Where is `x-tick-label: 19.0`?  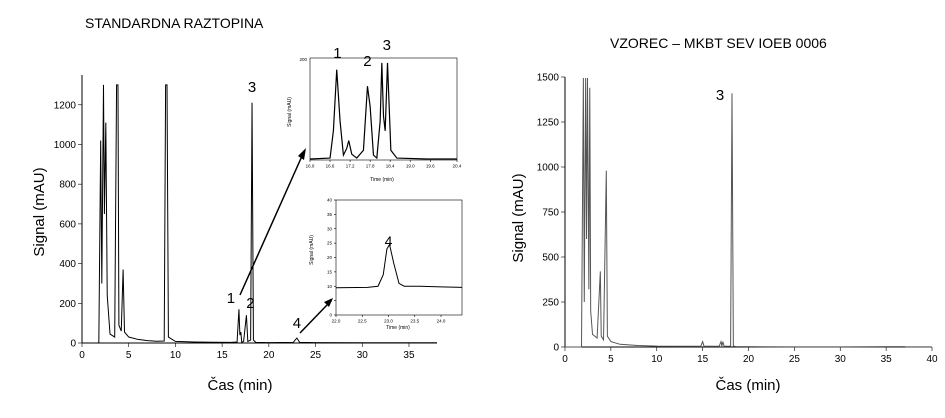 x-tick-label: 19.0 is located at coordinates (410, 166).